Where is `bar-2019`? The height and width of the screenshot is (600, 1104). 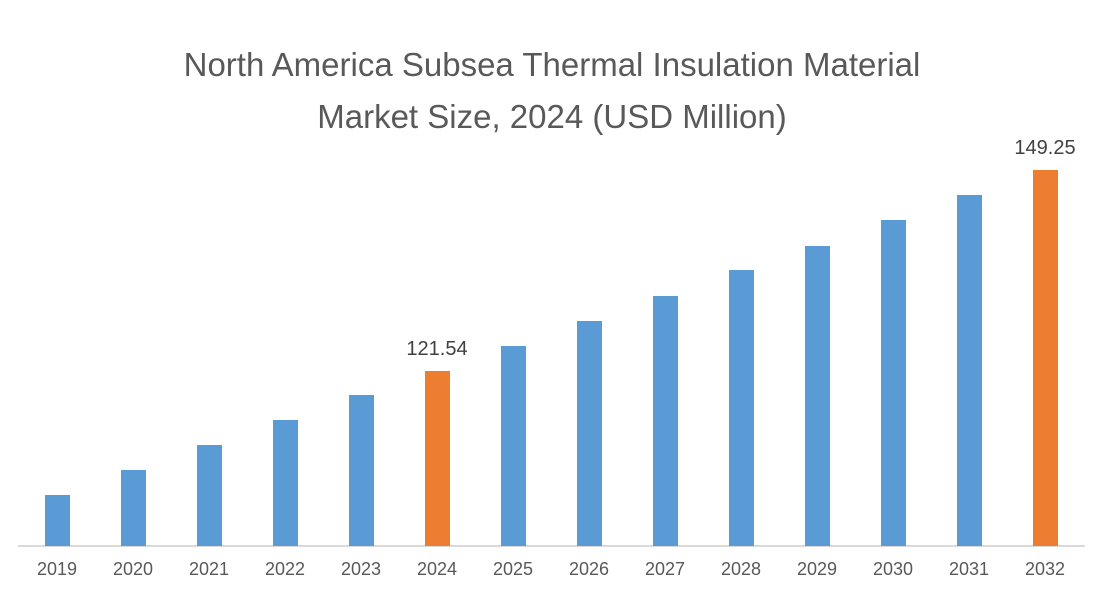 bar-2019 is located at coordinates (57, 520).